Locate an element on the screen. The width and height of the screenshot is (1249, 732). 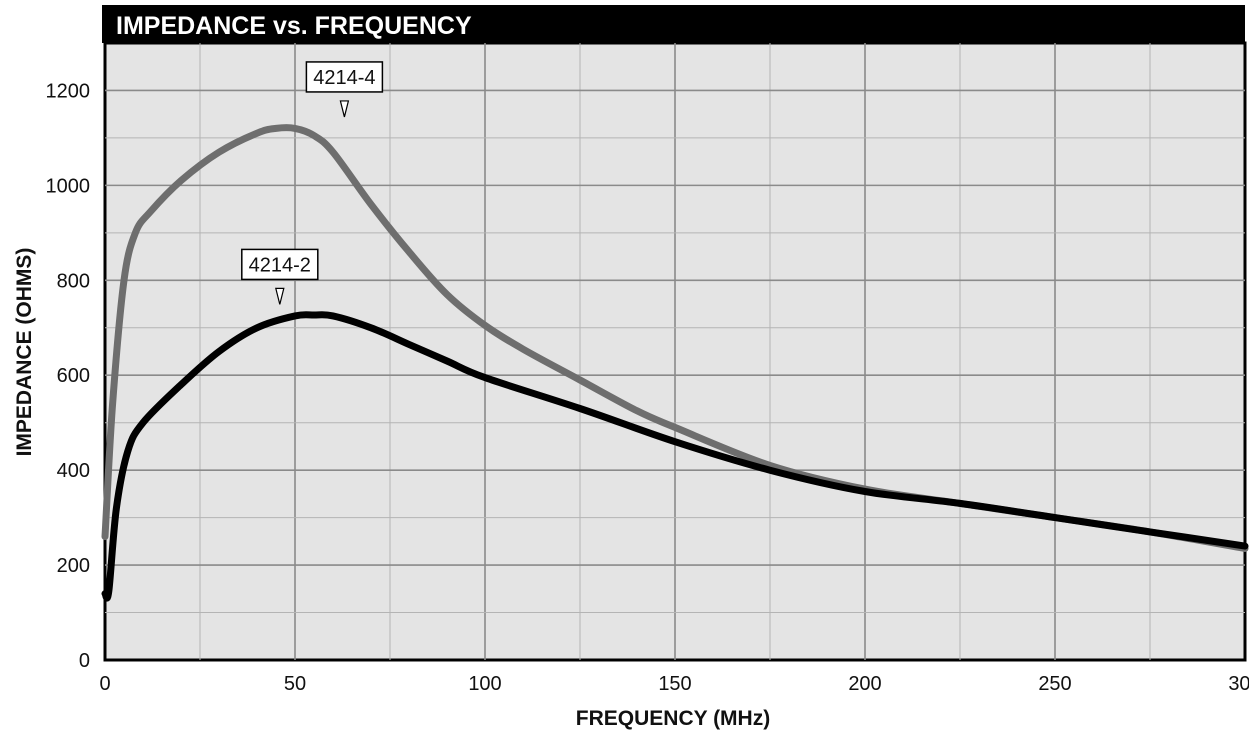
x-axis-title: FREQUENCY (MHz) is located at coordinates (673, 718).